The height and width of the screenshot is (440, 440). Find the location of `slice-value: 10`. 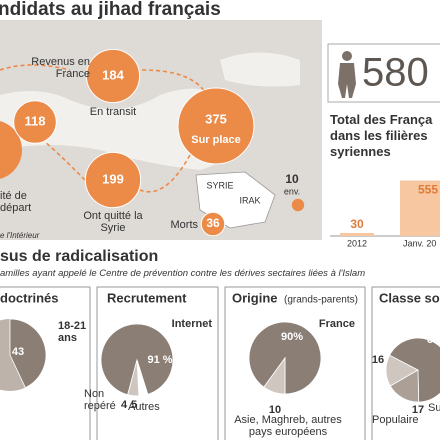

slice-value: 10 is located at coordinates (275, 410).